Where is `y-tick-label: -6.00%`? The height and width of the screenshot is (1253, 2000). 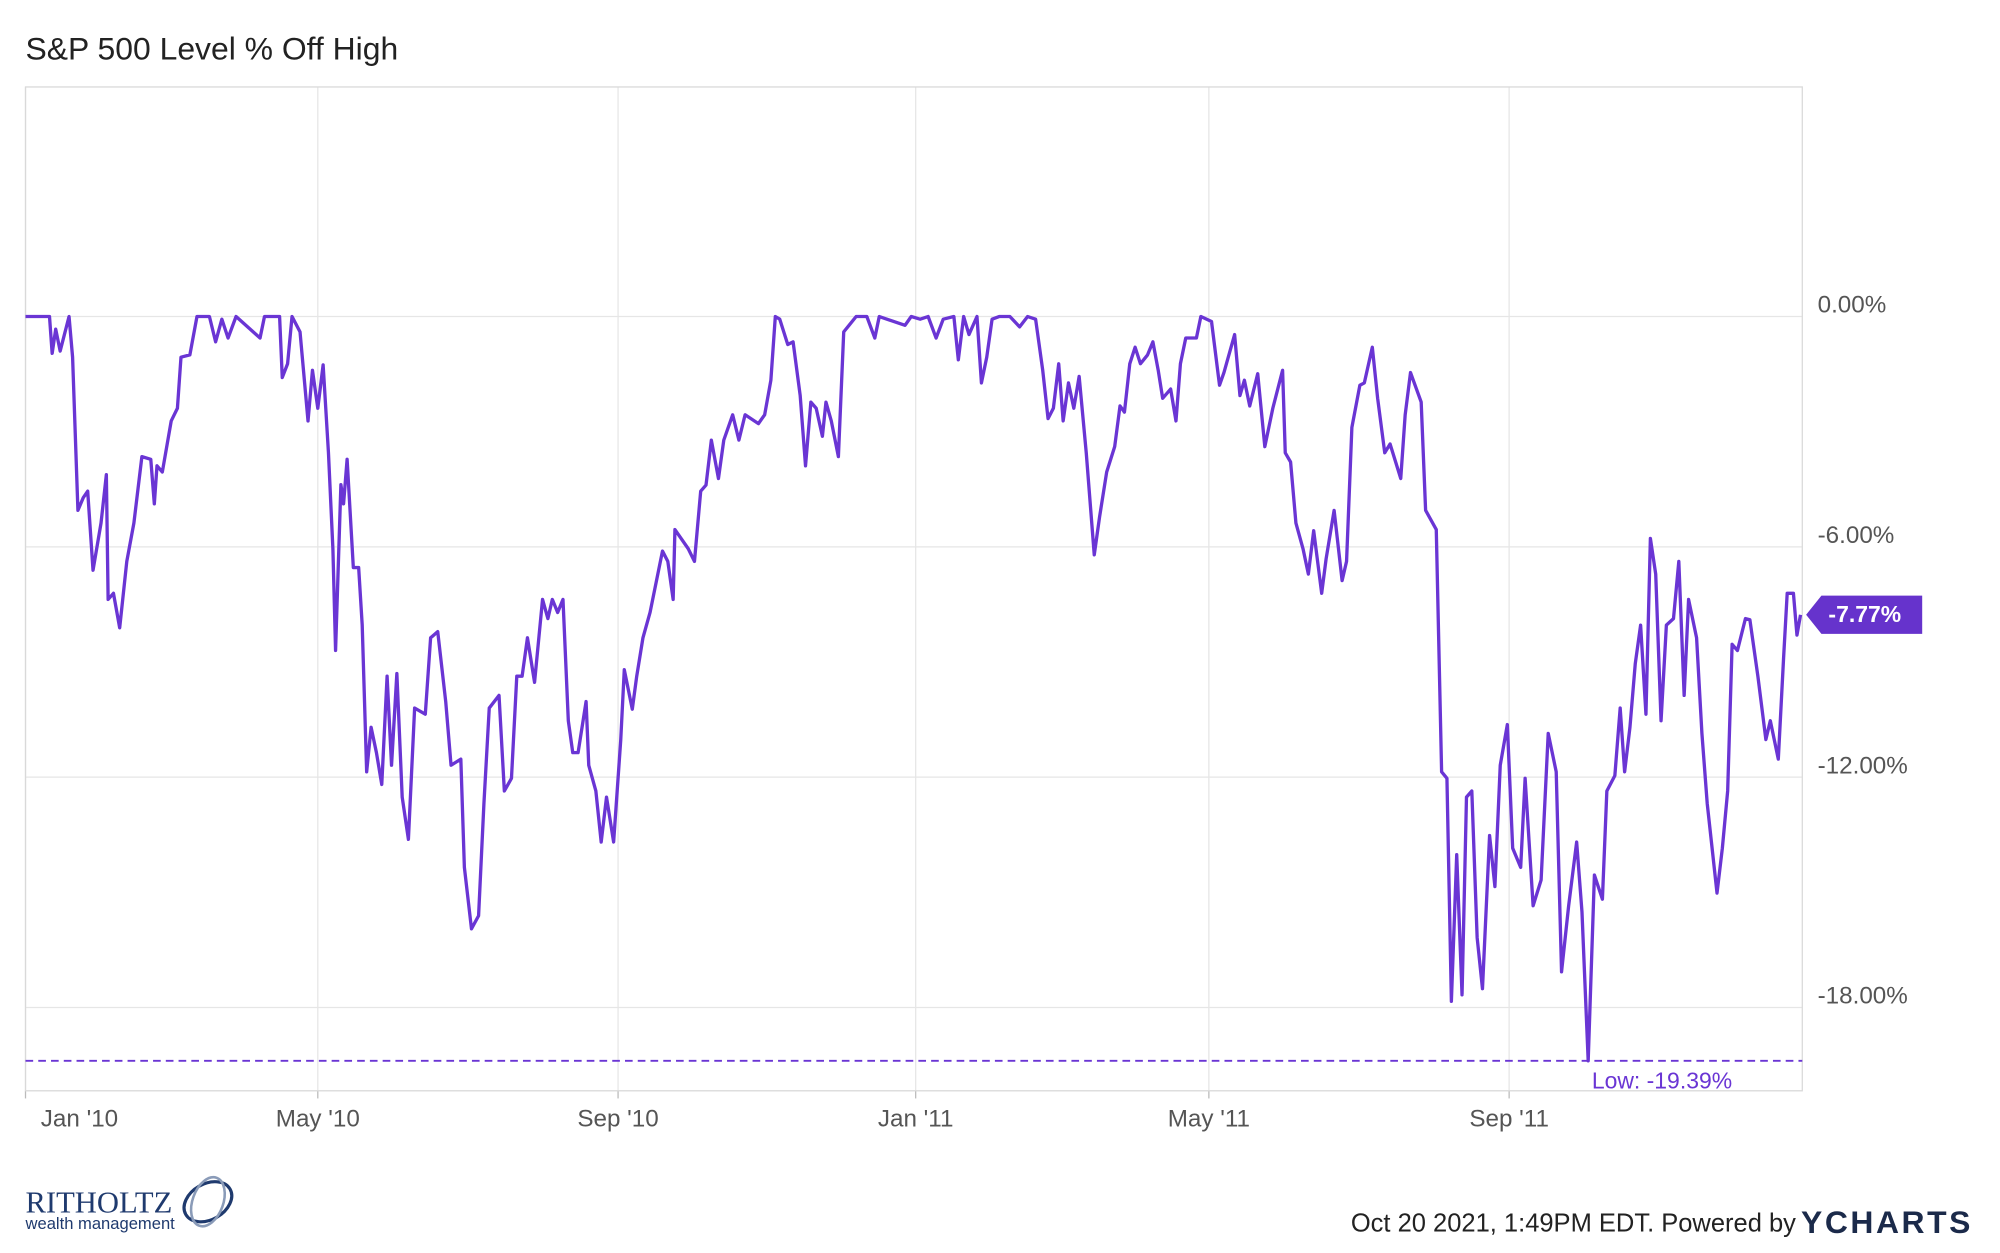 y-tick-label: -6.00% is located at coordinates (1856, 535).